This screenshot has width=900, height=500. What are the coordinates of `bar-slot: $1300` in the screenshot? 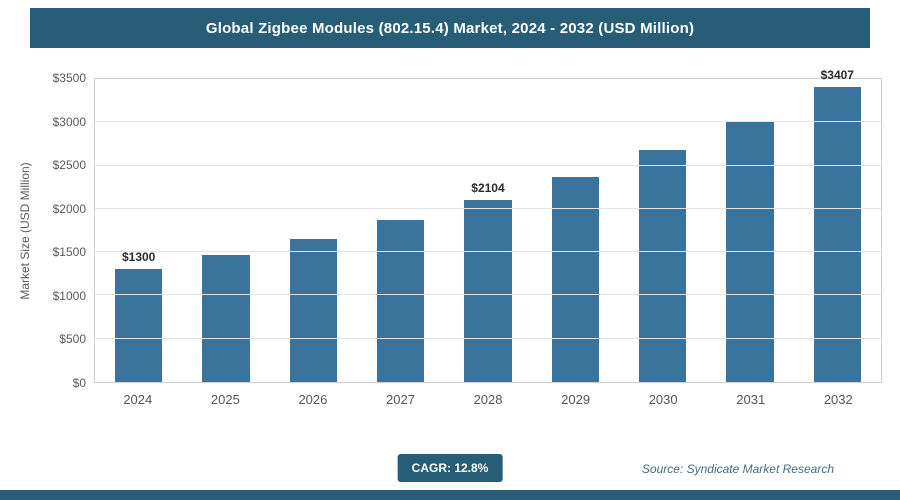 It's located at (138, 230).